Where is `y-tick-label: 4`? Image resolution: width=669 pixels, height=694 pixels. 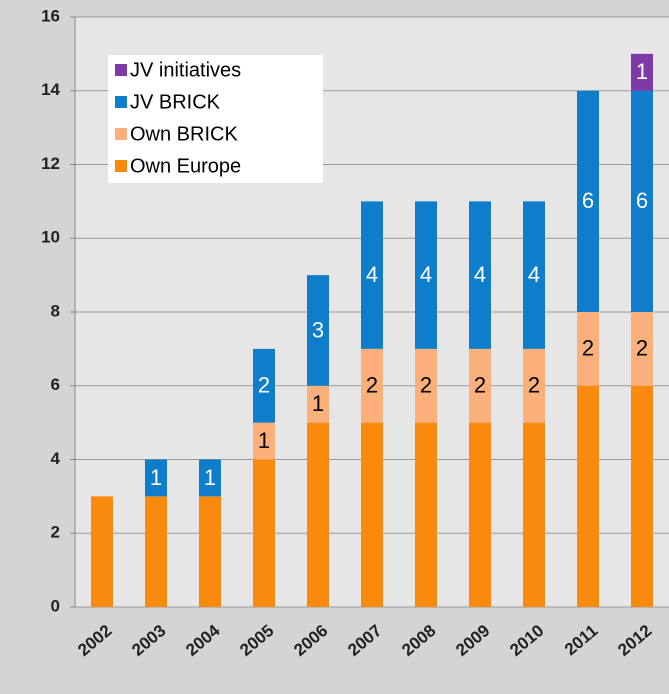 y-tick-label: 4 is located at coordinates (56, 458).